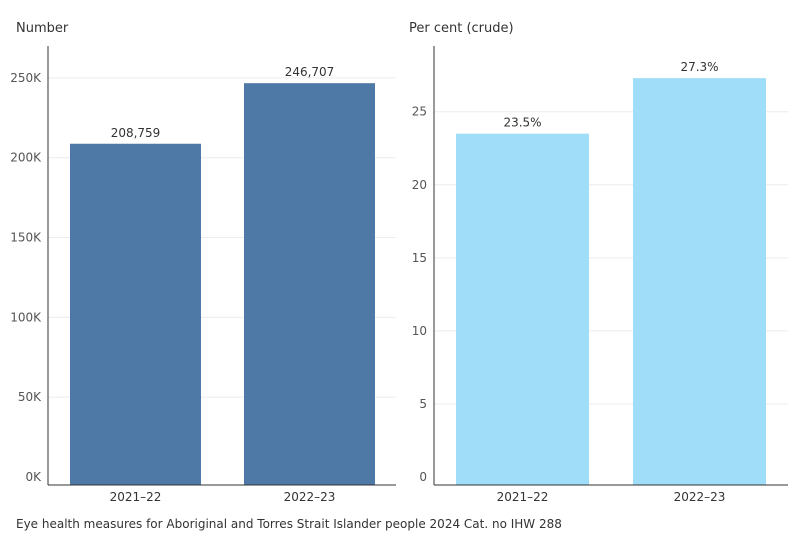  I want to click on y-tick-label: 0K, so click(33, 477).